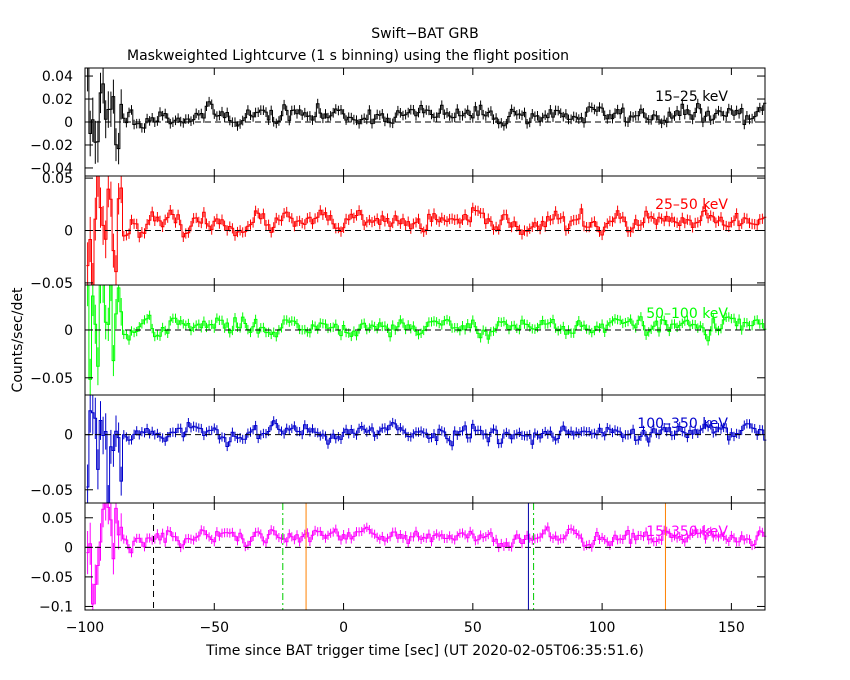 The height and width of the screenshot is (680, 850). I want to click on x-tick-label: 100, so click(602, 628).